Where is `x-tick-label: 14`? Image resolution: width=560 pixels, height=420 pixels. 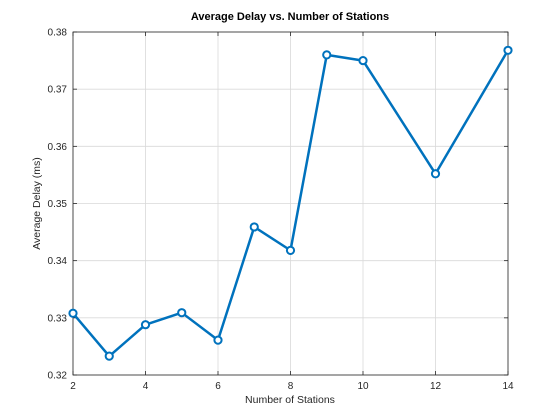
x-tick-label: 14 is located at coordinates (508, 386).